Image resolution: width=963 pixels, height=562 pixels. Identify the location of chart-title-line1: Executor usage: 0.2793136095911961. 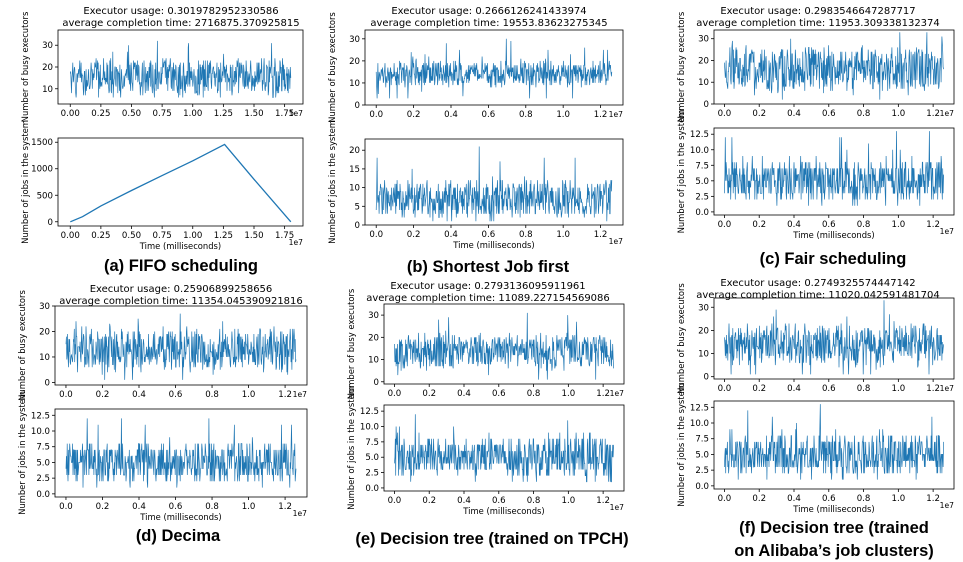
(487, 286).